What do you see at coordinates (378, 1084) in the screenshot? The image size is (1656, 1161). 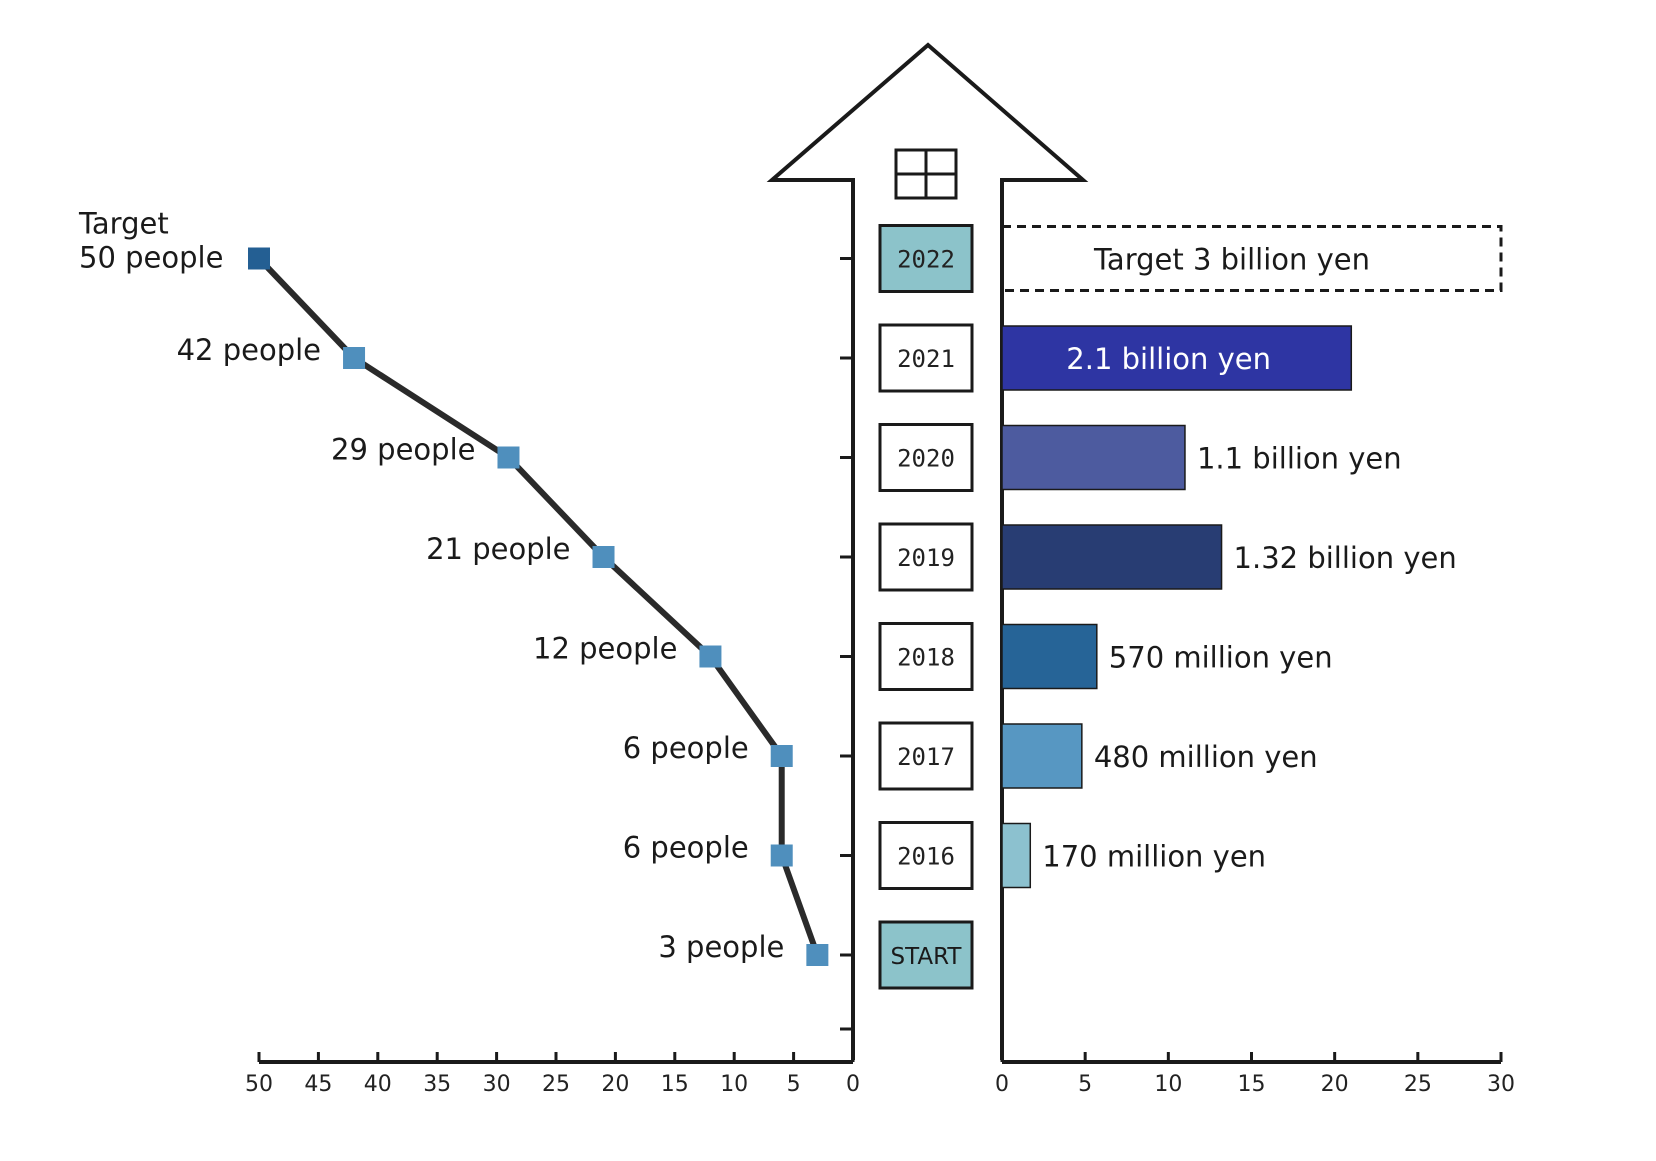 I see `x-tick-label: 40` at bounding box center [378, 1084].